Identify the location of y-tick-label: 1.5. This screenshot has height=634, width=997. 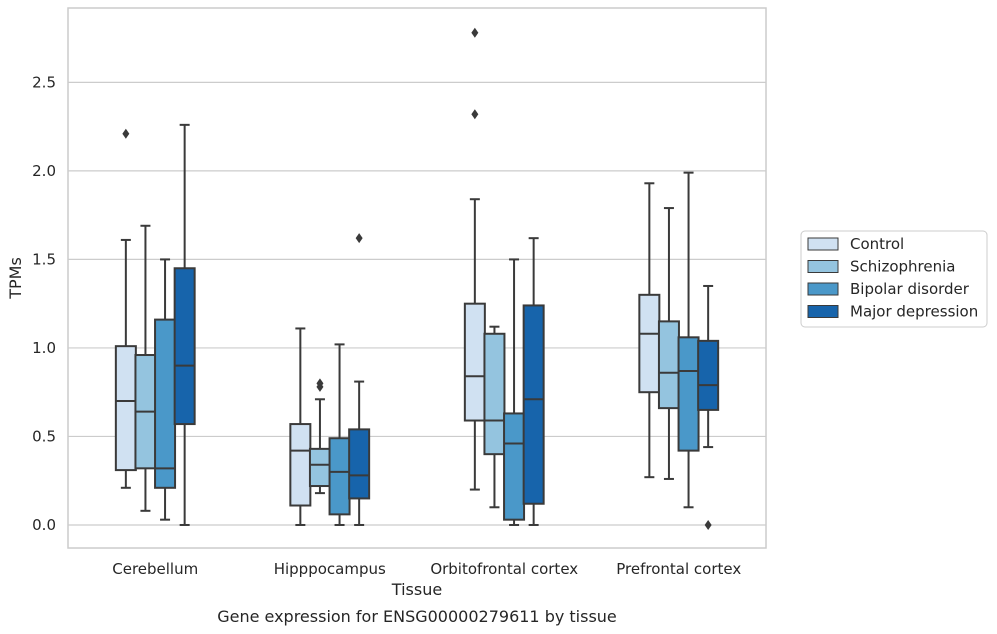
(44, 259).